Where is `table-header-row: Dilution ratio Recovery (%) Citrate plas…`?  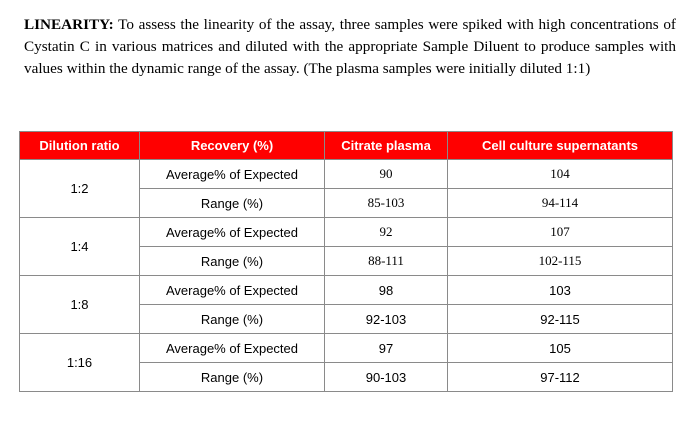
table-header-row: Dilution ratio Recovery (%) Citrate plas… is located at coordinates (346, 145).